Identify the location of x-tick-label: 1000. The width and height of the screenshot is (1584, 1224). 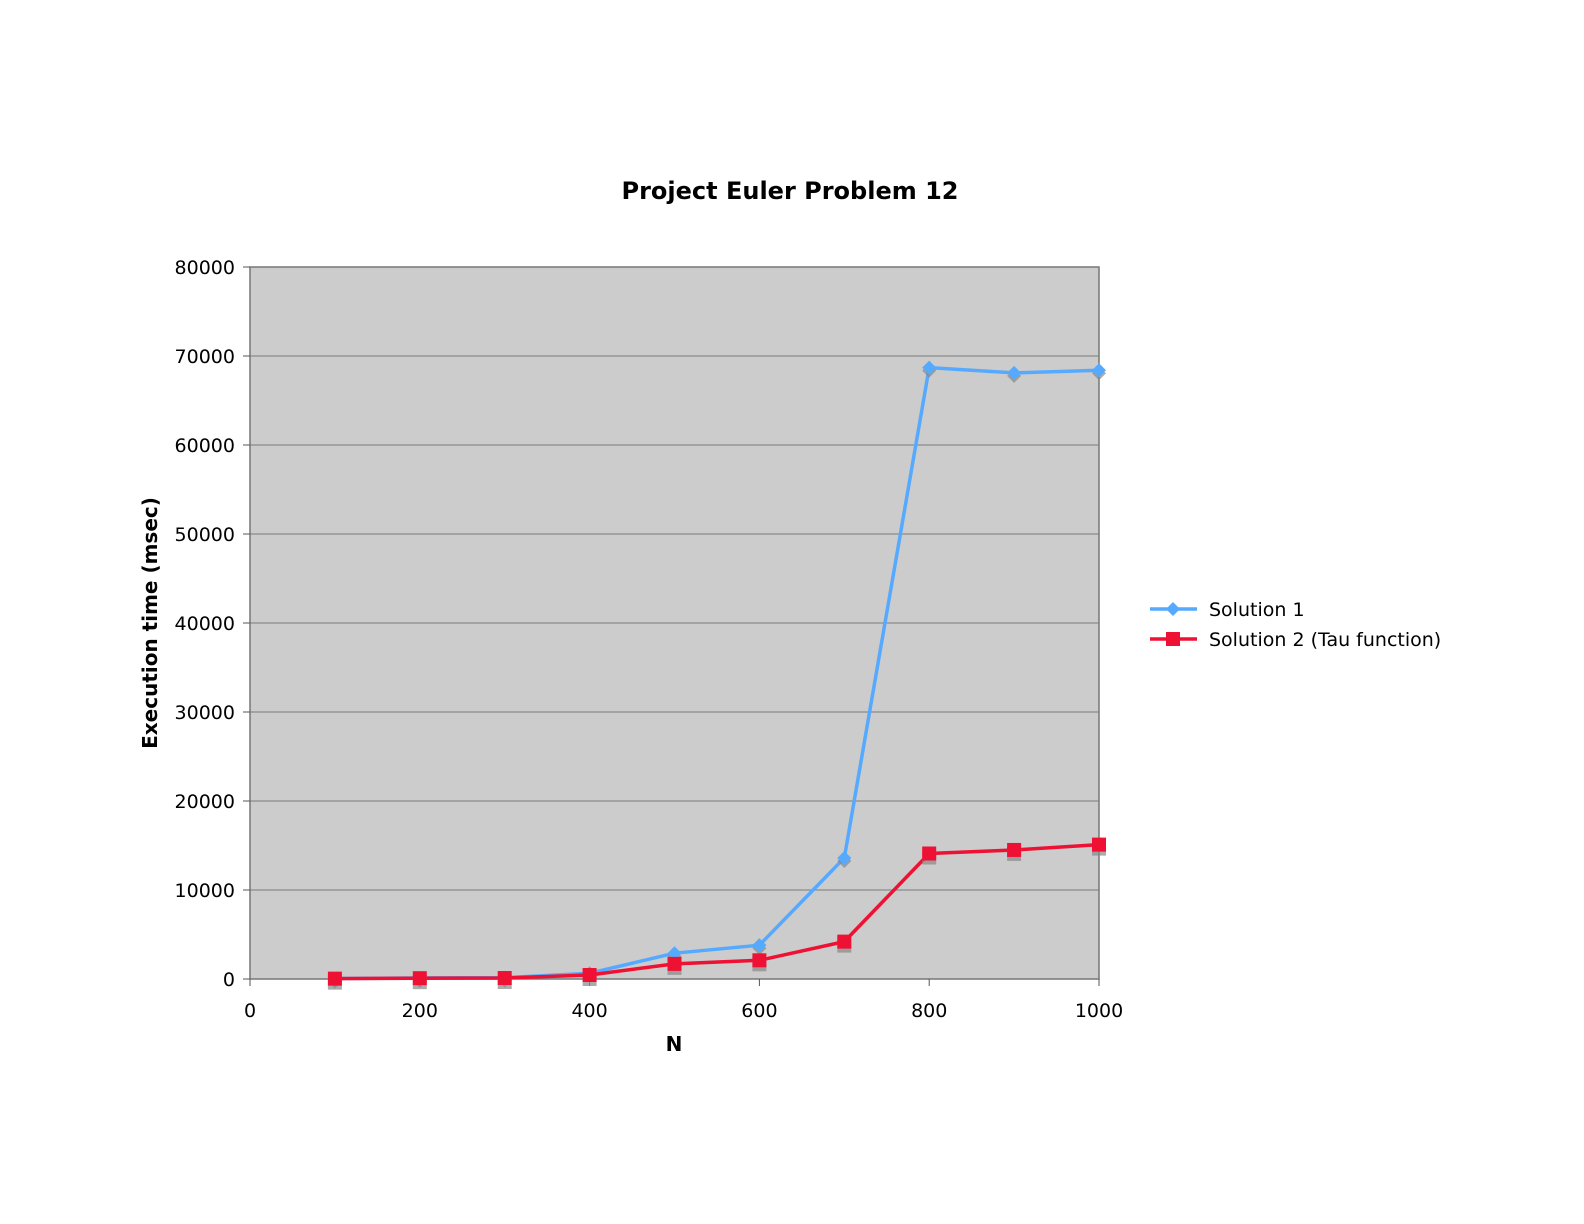
(1099, 1011).